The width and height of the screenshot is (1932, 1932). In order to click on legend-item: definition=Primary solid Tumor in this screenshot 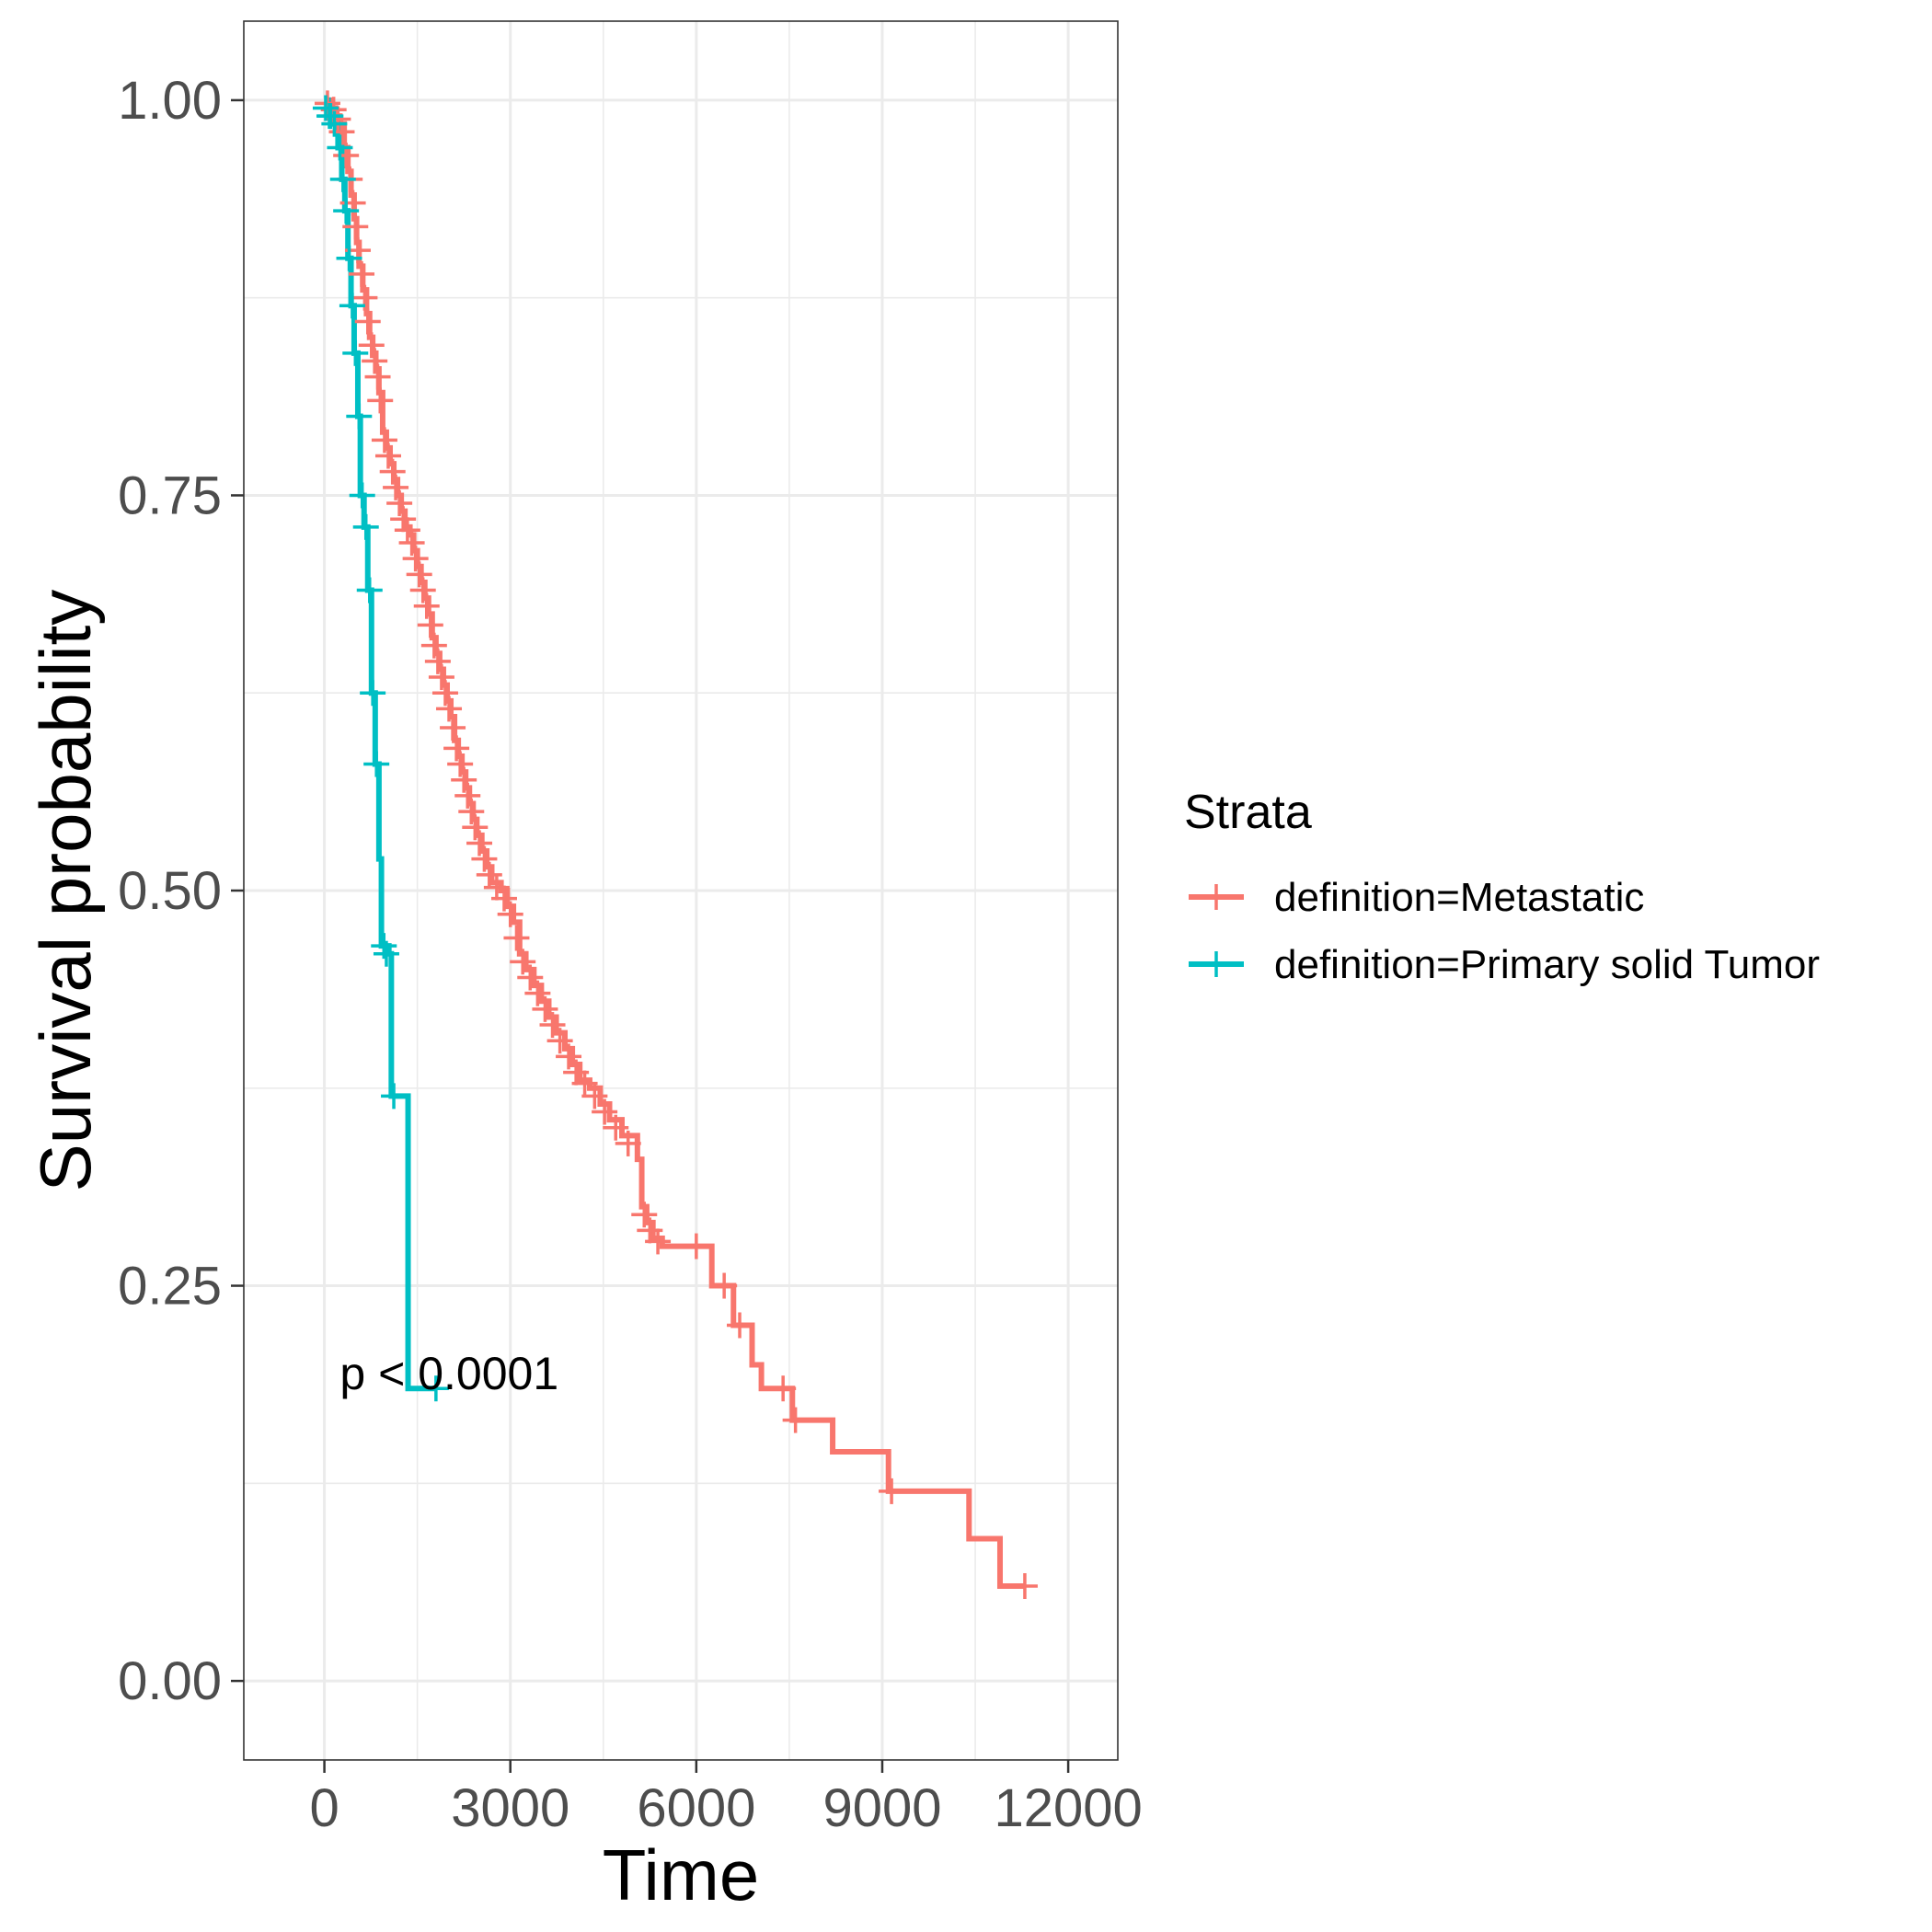, I will do `click(1504, 964)`.